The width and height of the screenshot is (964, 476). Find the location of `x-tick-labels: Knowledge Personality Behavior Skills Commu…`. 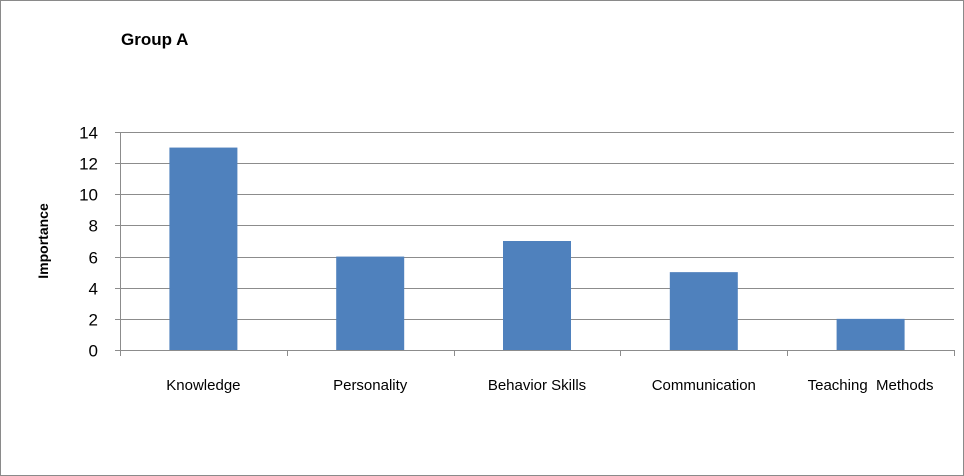

x-tick-labels: Knowledge Personality Behavior Skills Commu… is located at coordinates (549, 385).